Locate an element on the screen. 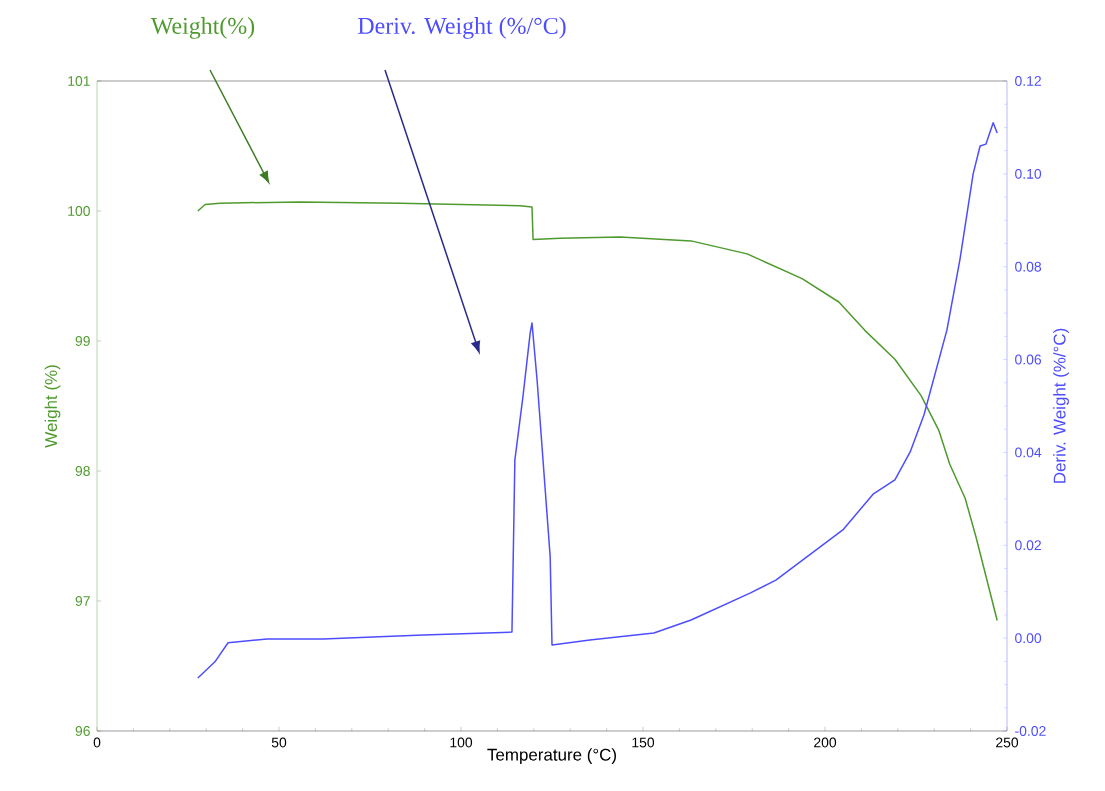  y2-tick-label: 0.06 is located at coordinates (1028, 359).